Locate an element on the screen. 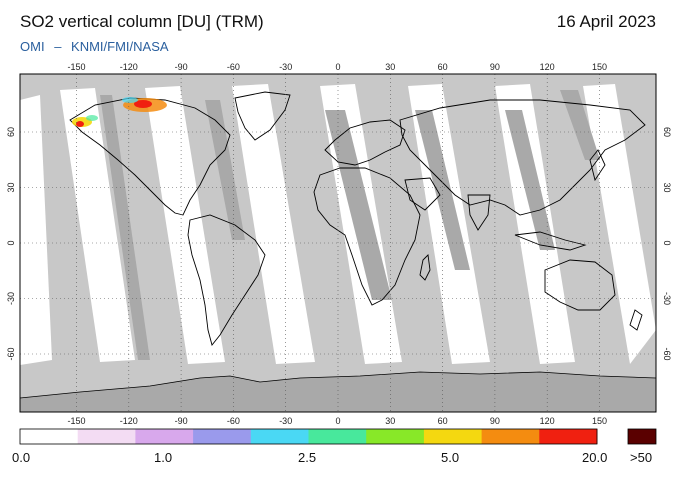 This screenshot has height=480, width=676. source-credit: OMI – KNMI/FMI/NASA is located at coordinates (97, 46).